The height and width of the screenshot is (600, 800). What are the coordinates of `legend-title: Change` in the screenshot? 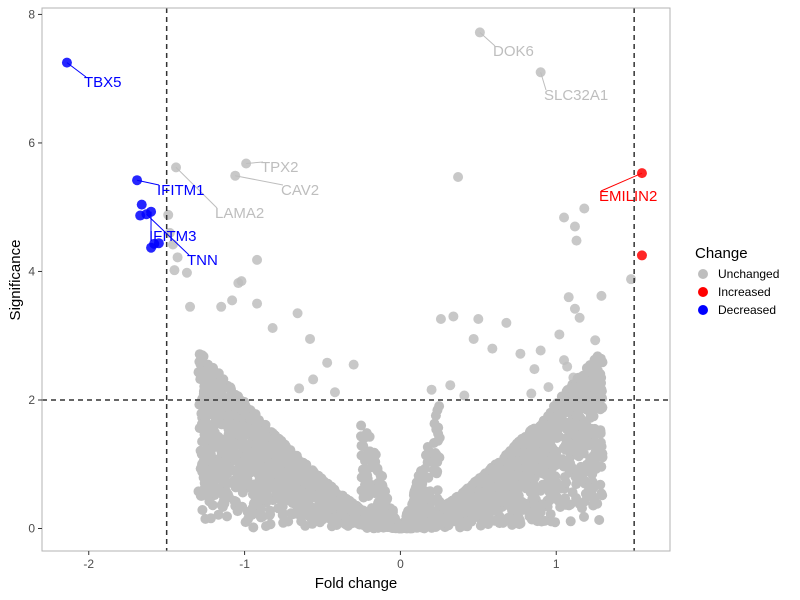 It's located at (721, 253).